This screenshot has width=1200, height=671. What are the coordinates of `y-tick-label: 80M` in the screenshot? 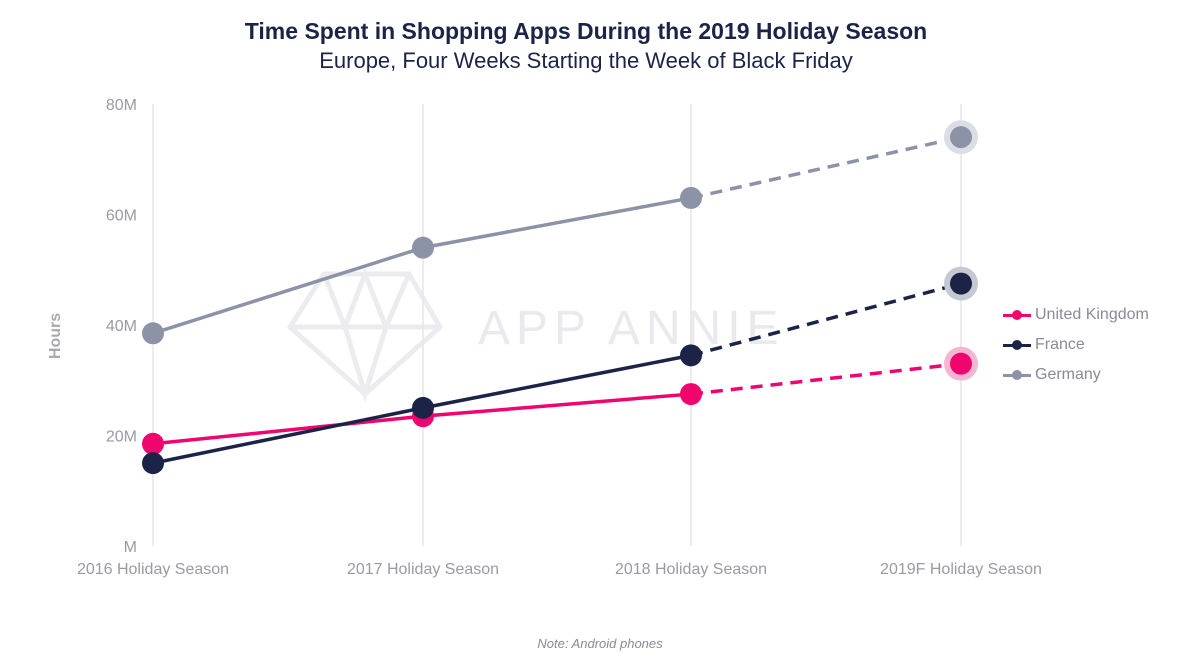 It's located at (121, 105).